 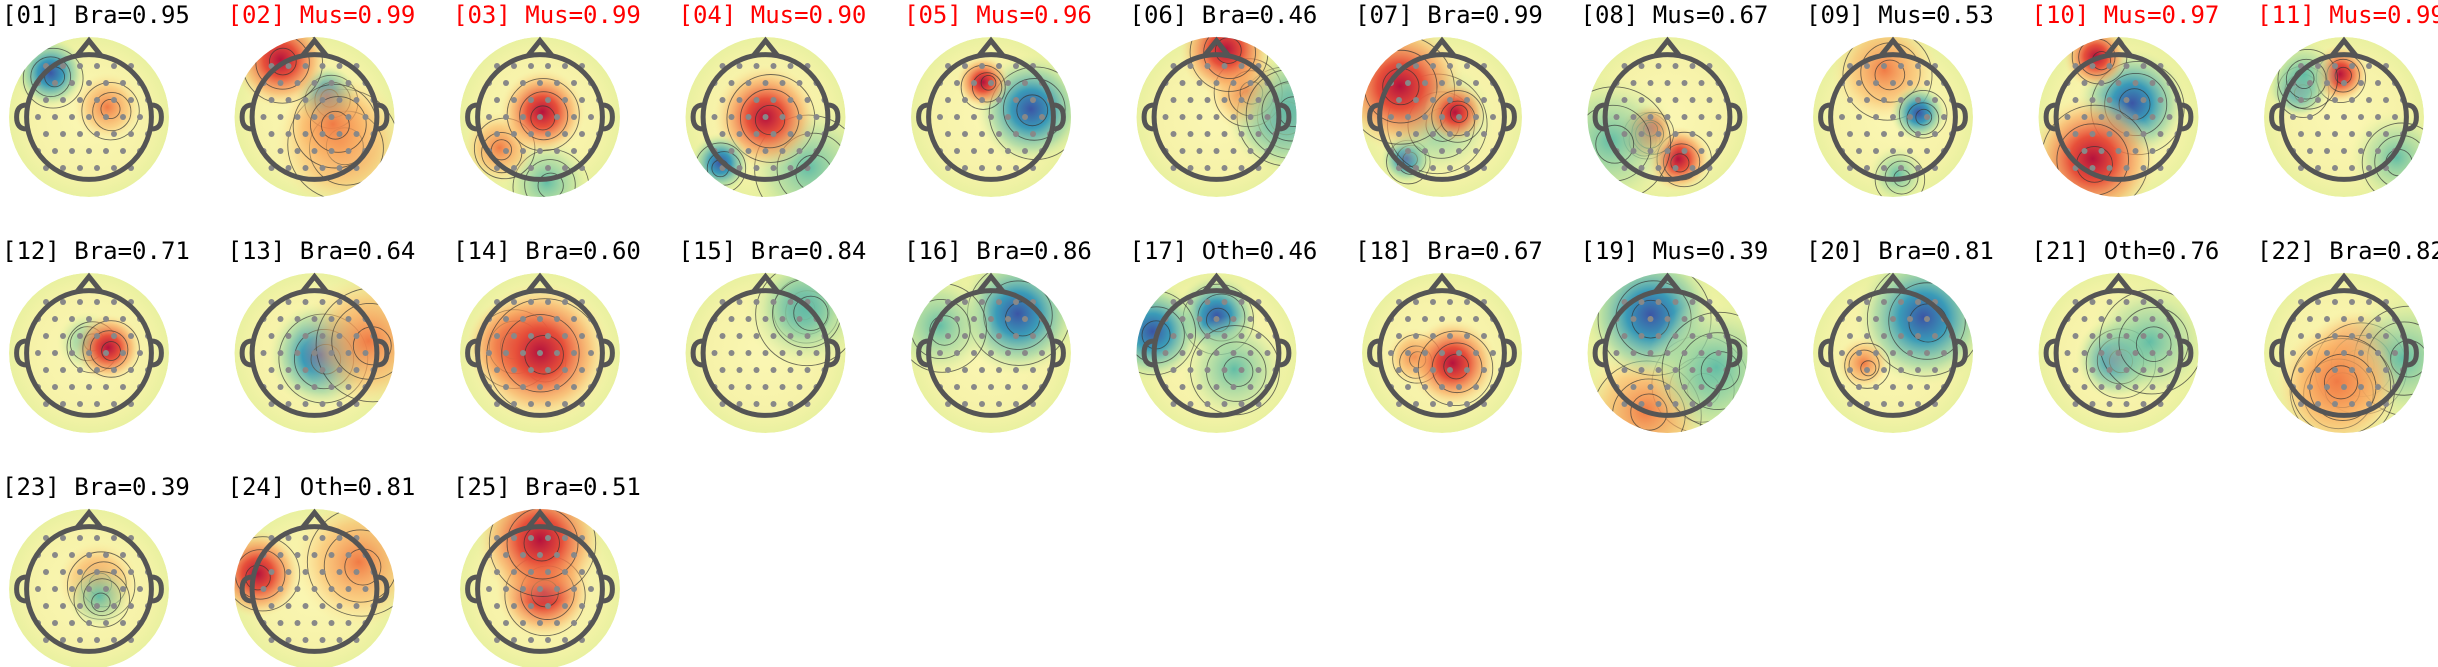 I want to click on component-label: [25] Bra=0.51, so click(x=547, y=487).